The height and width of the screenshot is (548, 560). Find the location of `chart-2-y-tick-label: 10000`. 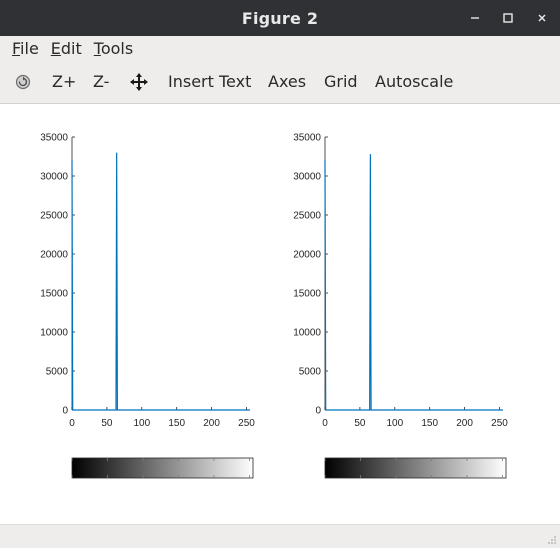

chart-2-y-tick-label: 10000 is located at coordinates (307, 333).